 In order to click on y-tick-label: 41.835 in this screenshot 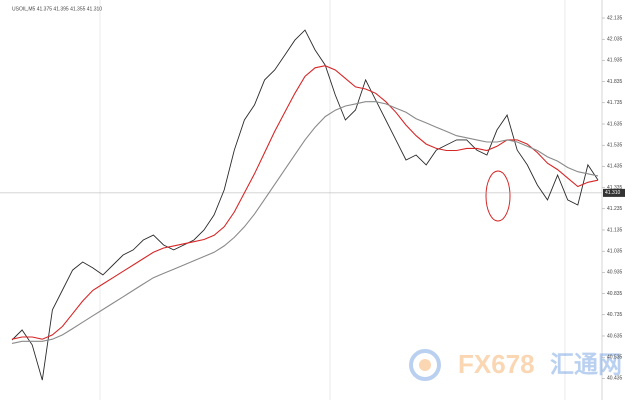, I will do `click(615, 82)`.